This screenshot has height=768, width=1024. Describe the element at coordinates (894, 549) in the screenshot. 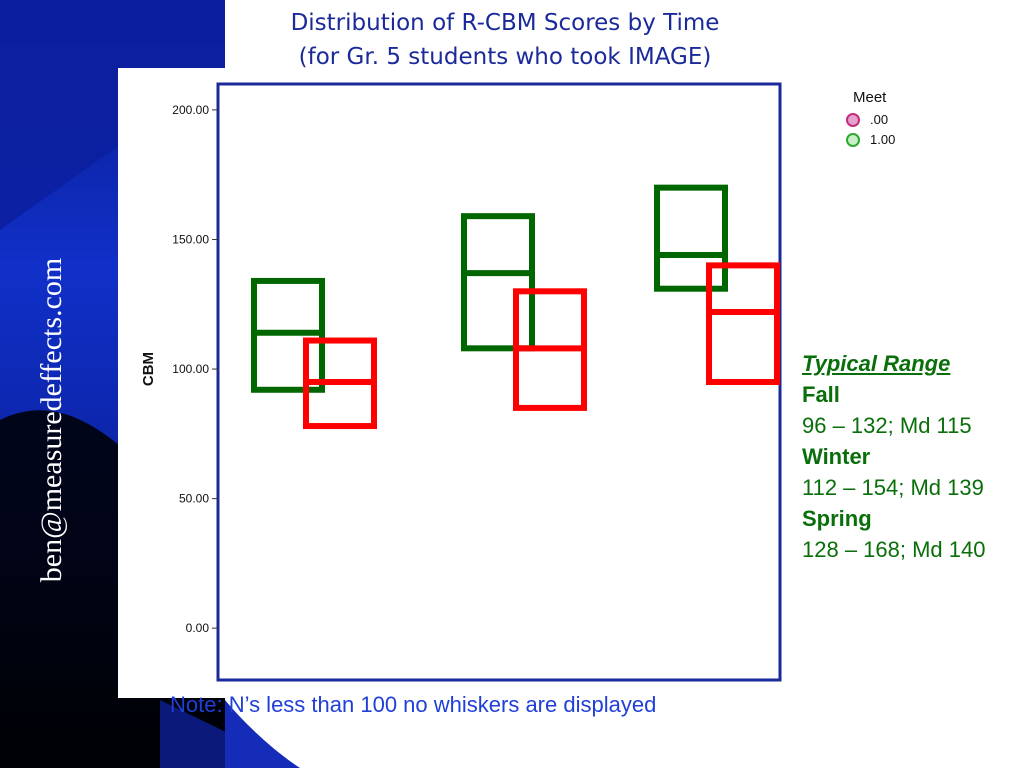

I see `season-spring-range: 128 – 168; Md 140` at that location.